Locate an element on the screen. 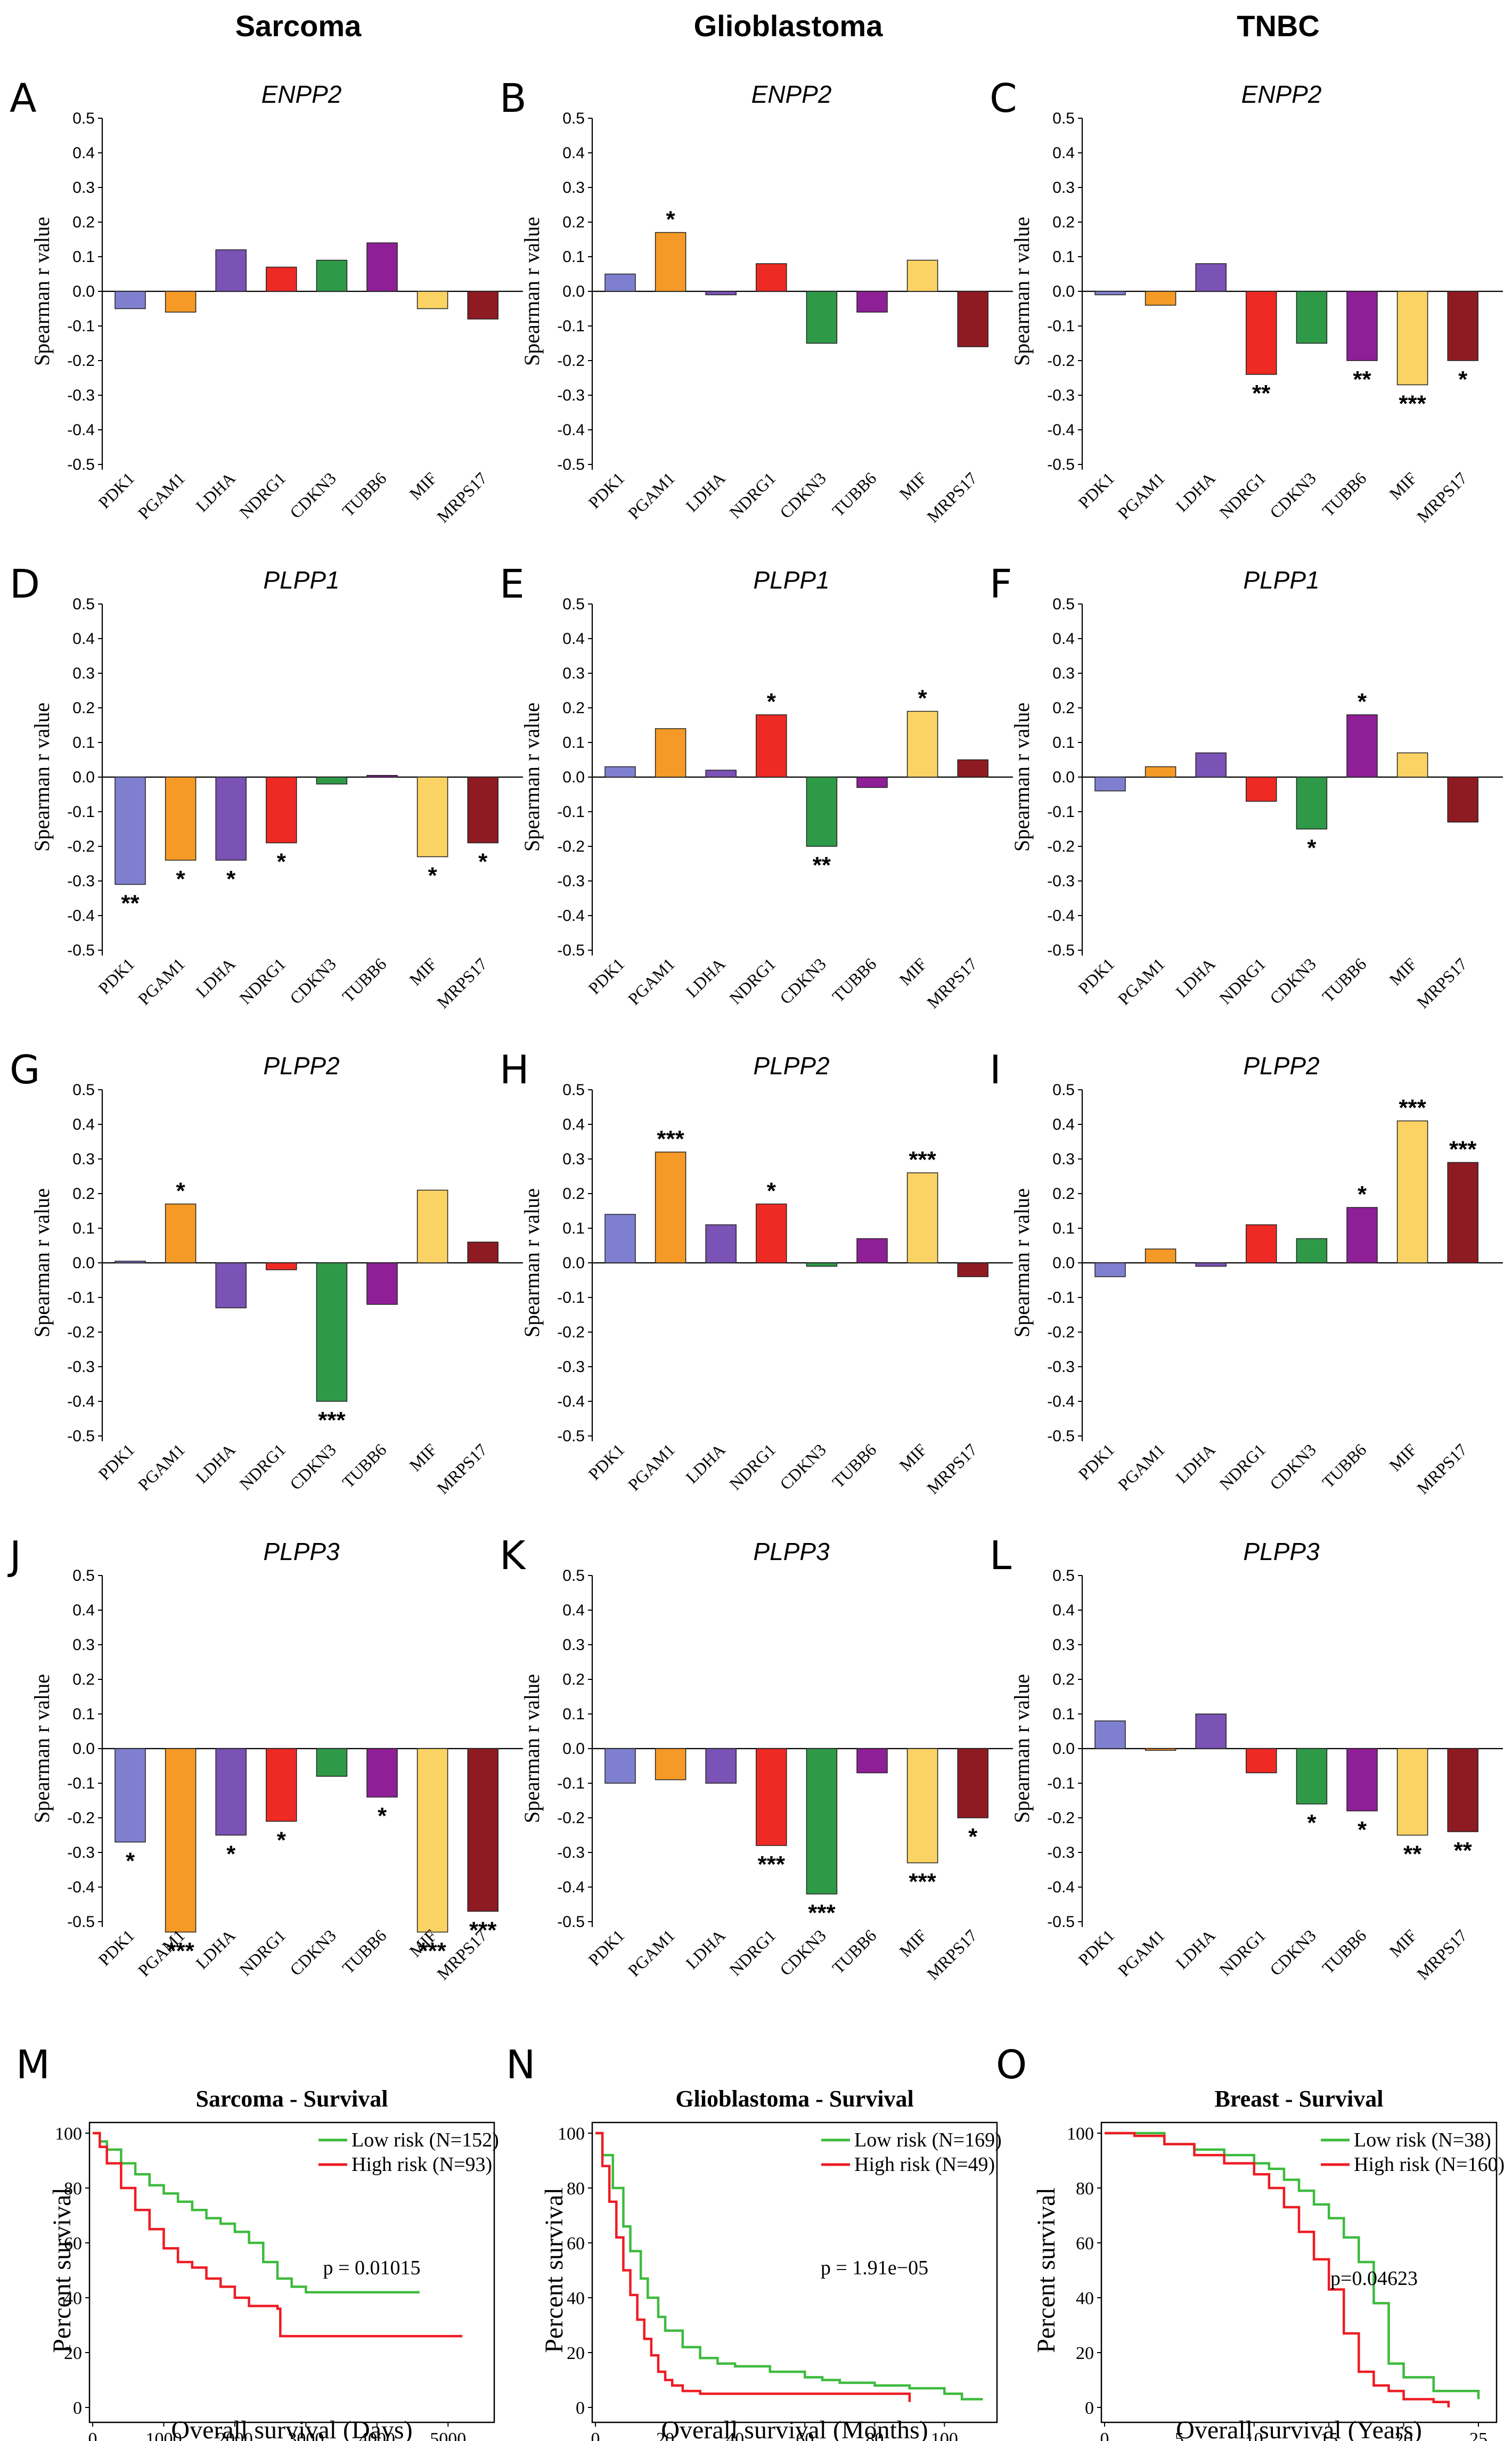 The width and height of the screenshot is (1512, 2441). y-tick-label: 60 is located at coordinates (576, 2244).